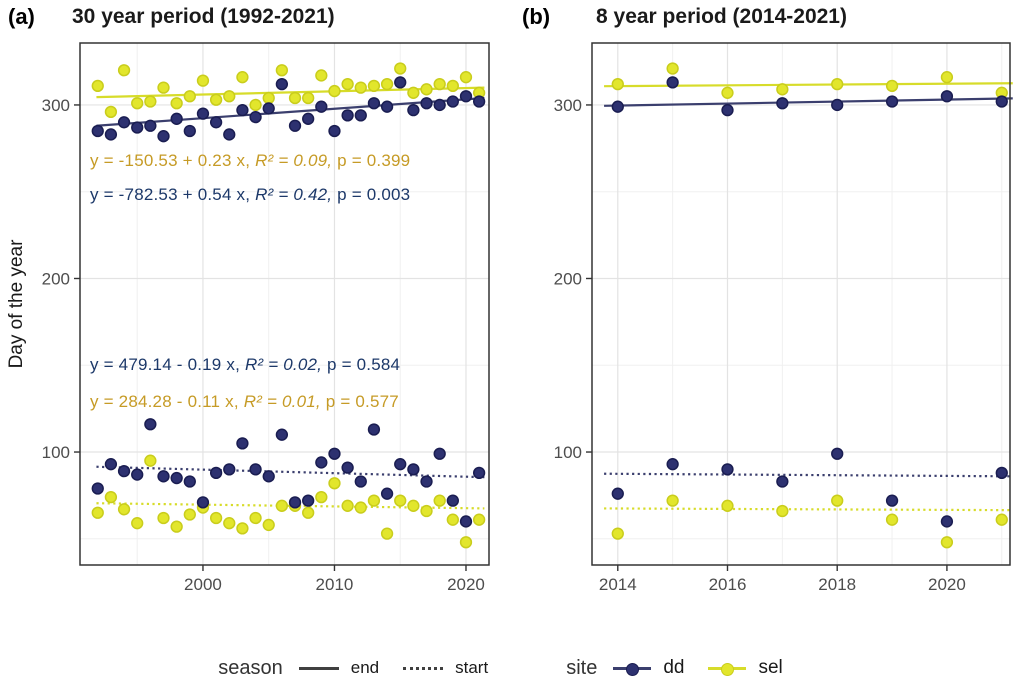 This screenshot has width=1025, height=692. What do you see at coordinates (173, 194) in the screenshot?
I see `equation-text: y = -782.53 + 0.54 x,` at bounding box center [173, 194].